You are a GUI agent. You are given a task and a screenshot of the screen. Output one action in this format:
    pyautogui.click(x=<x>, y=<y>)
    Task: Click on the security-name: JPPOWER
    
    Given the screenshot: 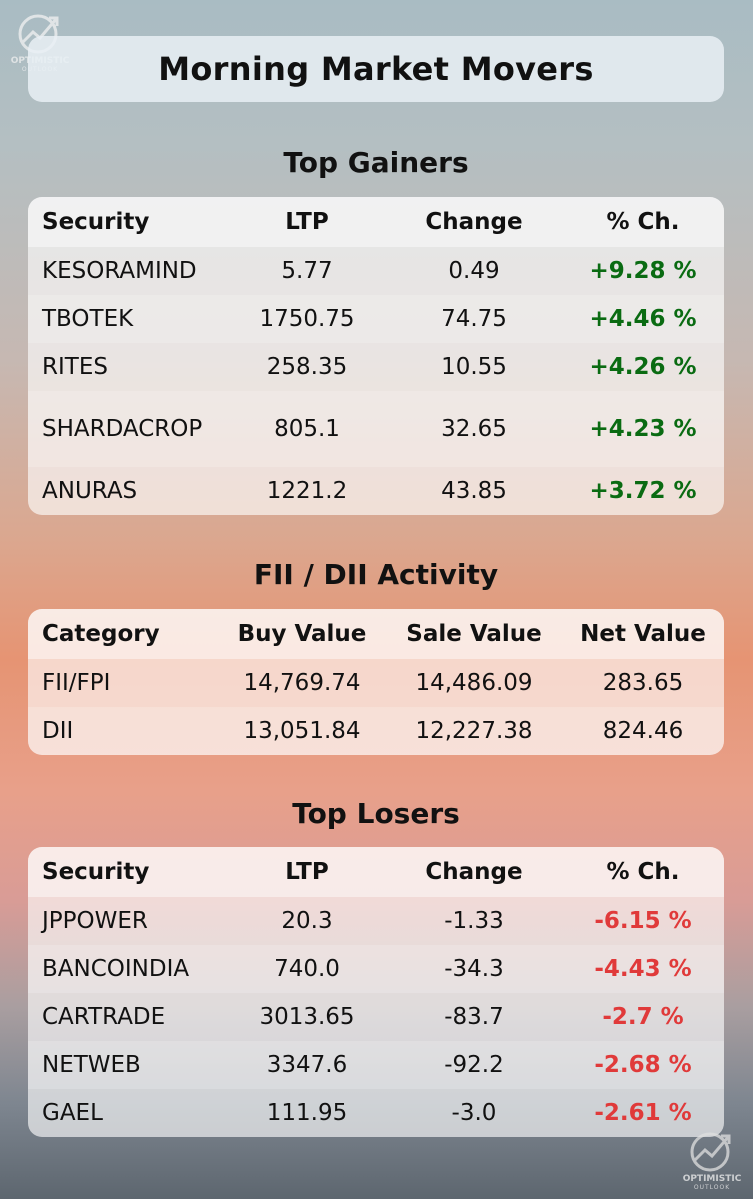 What is the action you would take?
    pyautogui.click(x=95, y=921)
    